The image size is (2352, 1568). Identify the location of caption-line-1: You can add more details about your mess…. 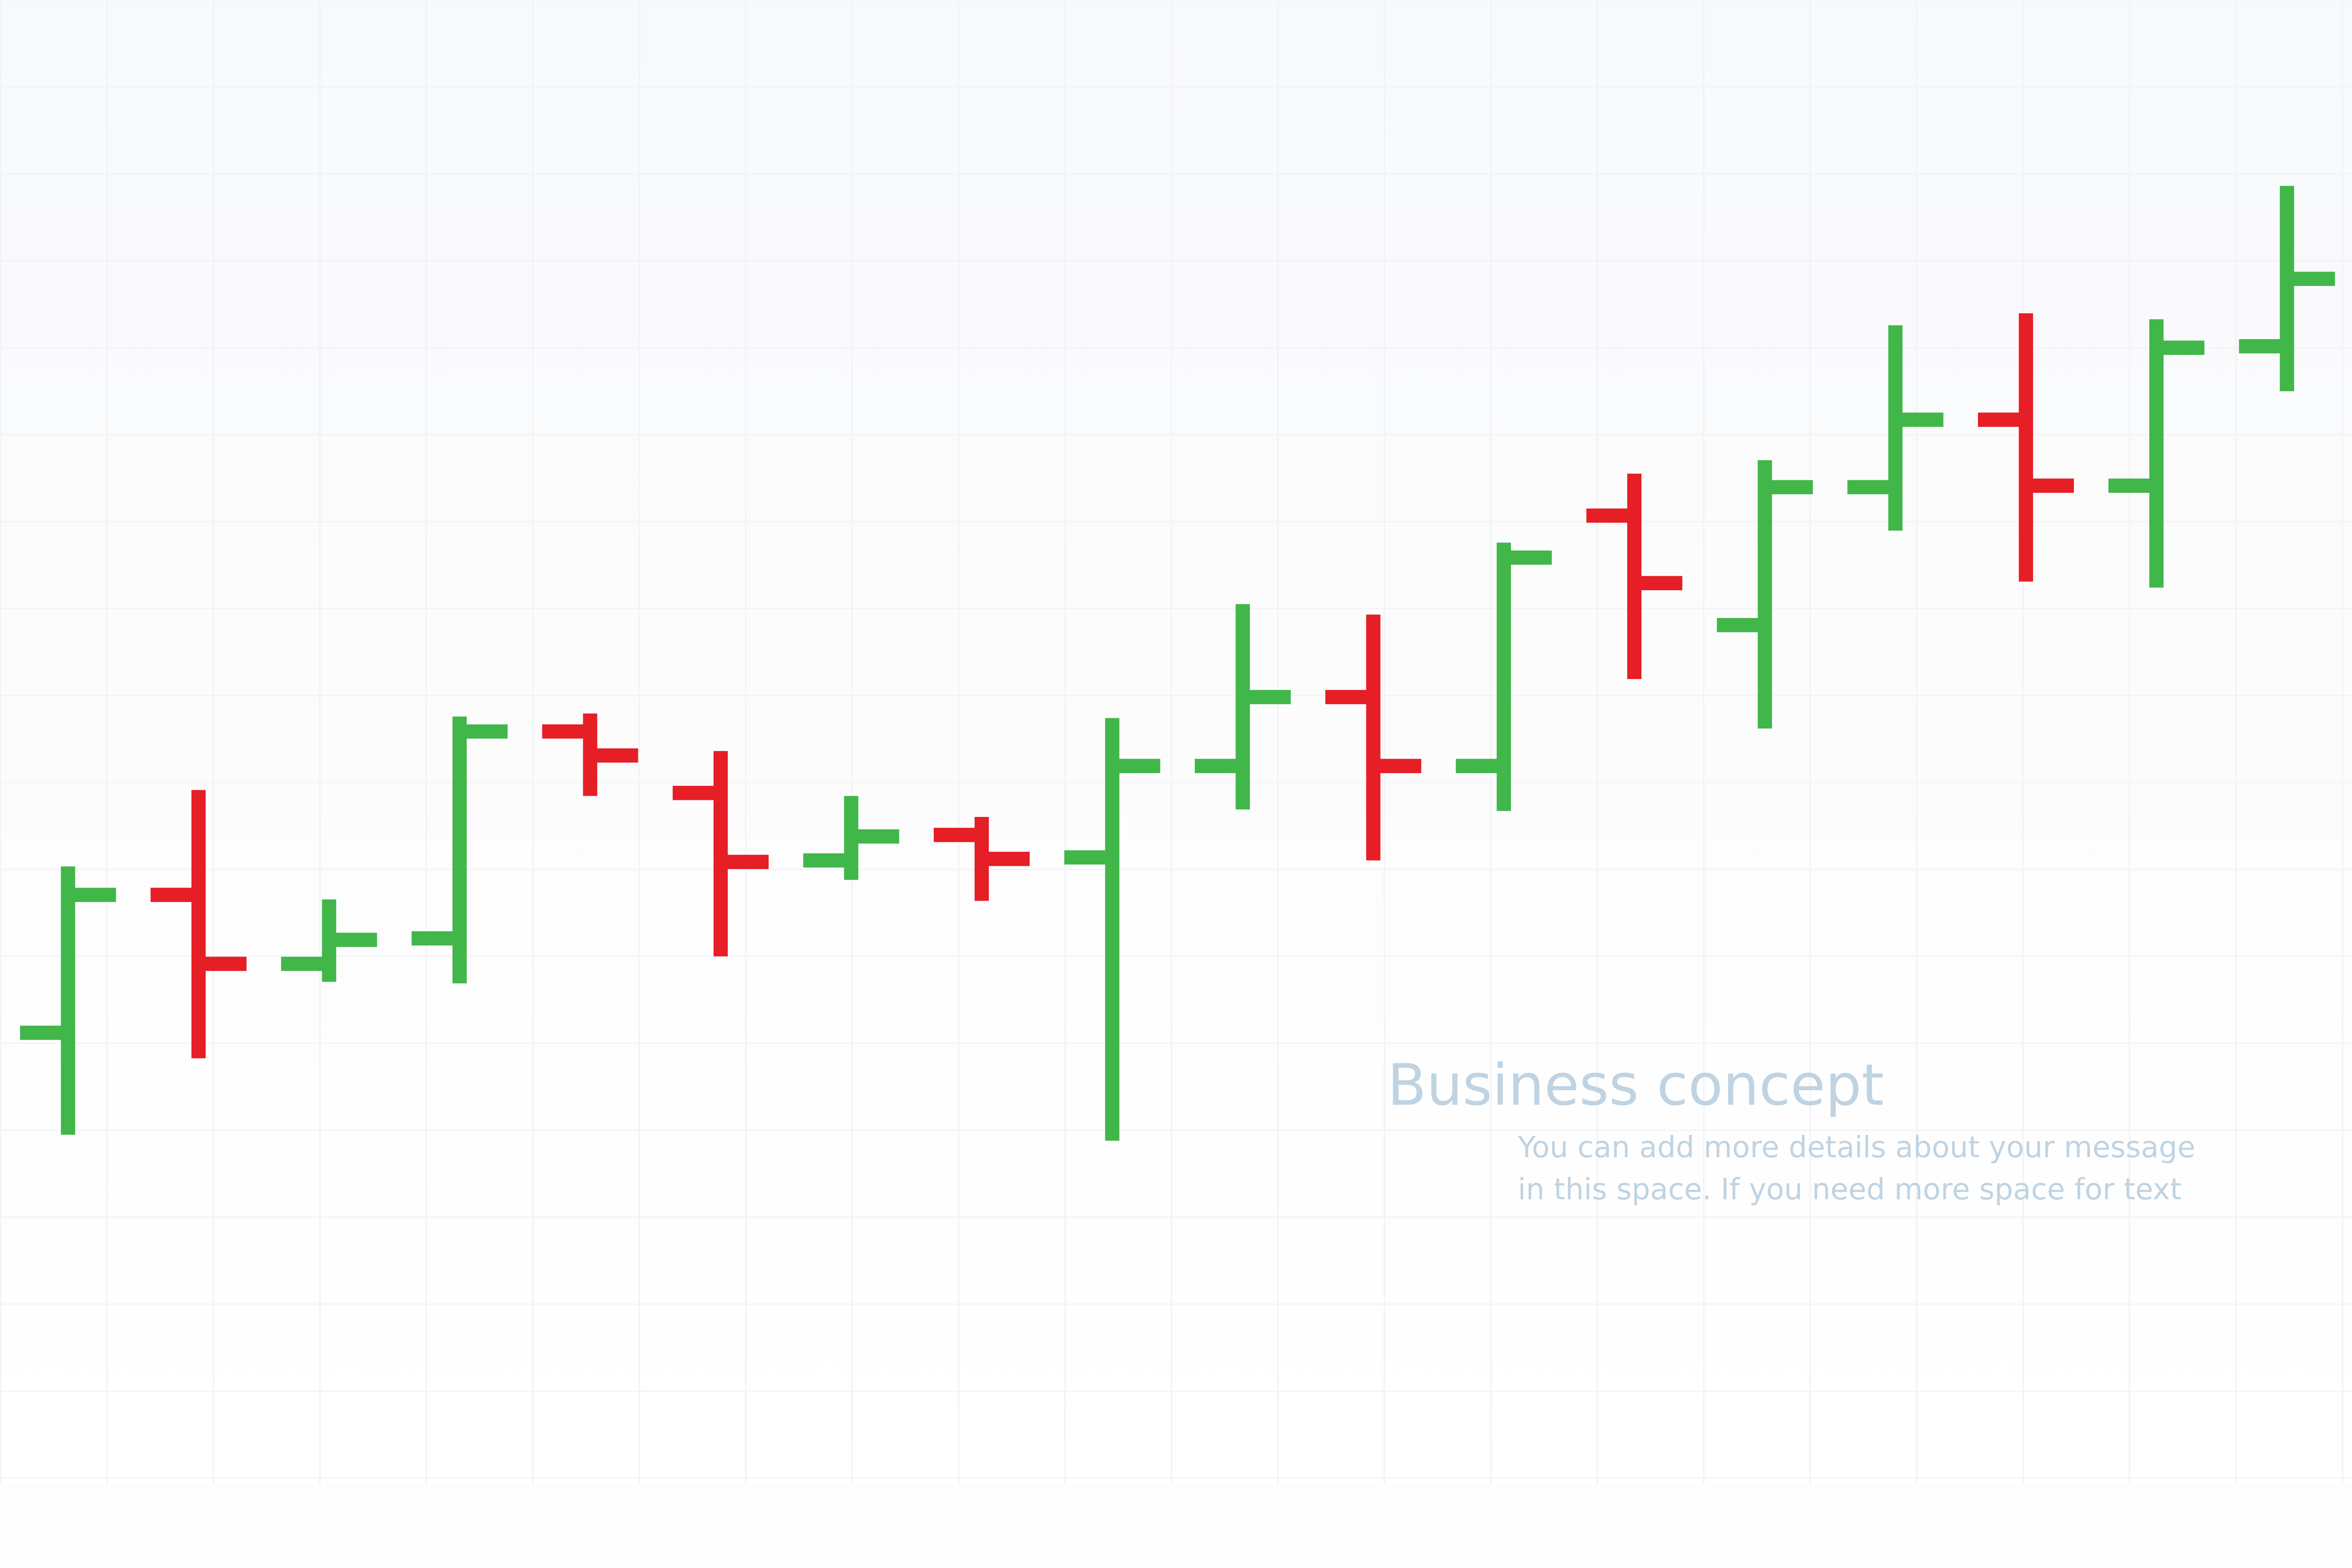
(1856, 1147).